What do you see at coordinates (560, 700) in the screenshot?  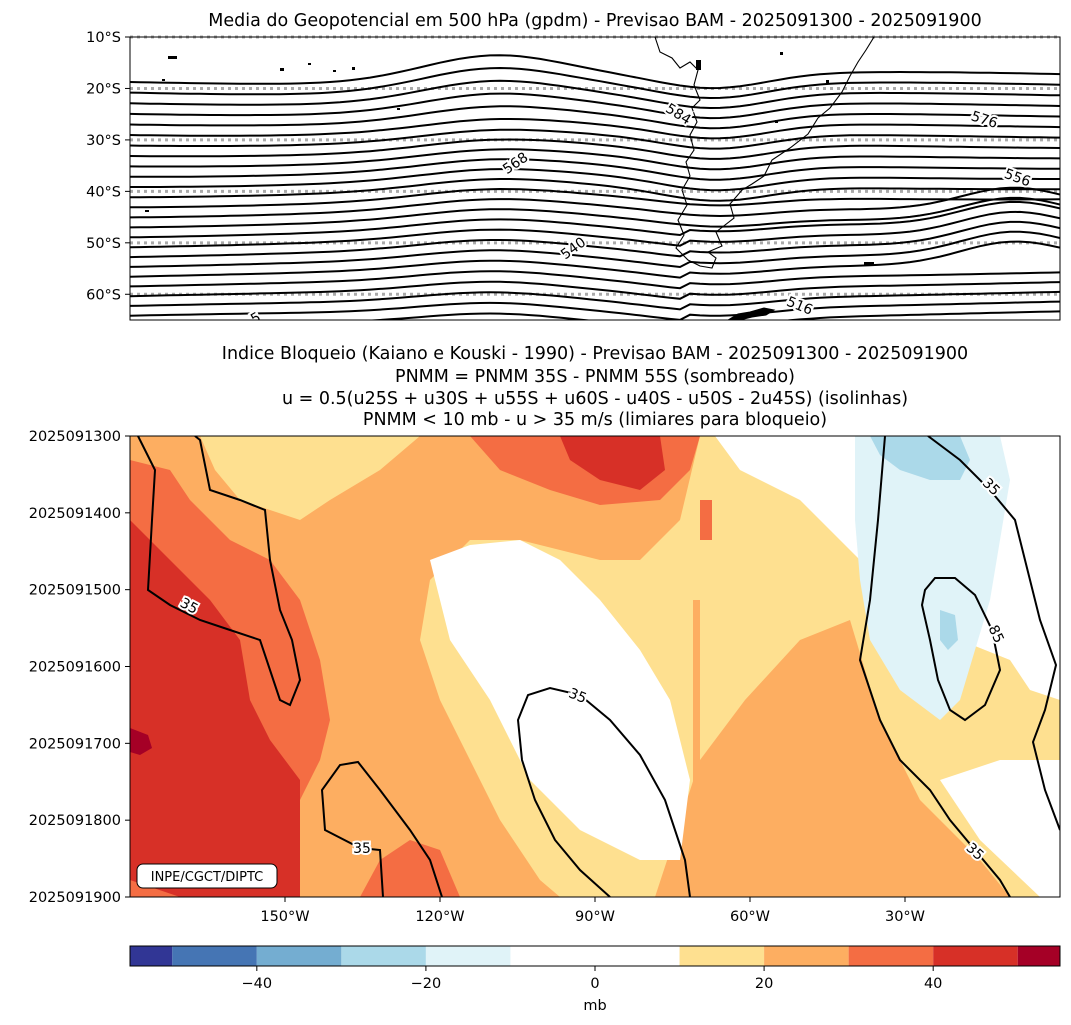 I see `shade-white-center` at bounding box center [560, 700].